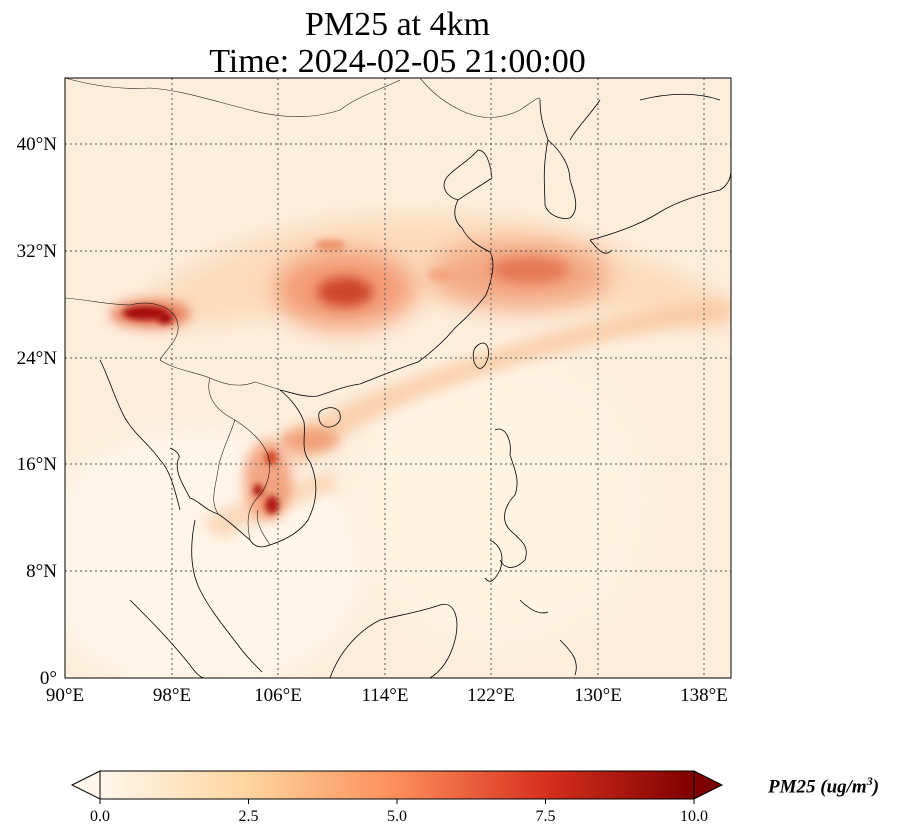 This screenshot has height=836, width=905. What do you see at coordinates (37, 464) in the screenshot?
I see `lat-tick-label: 16°N` at bounding box center [37, 464].